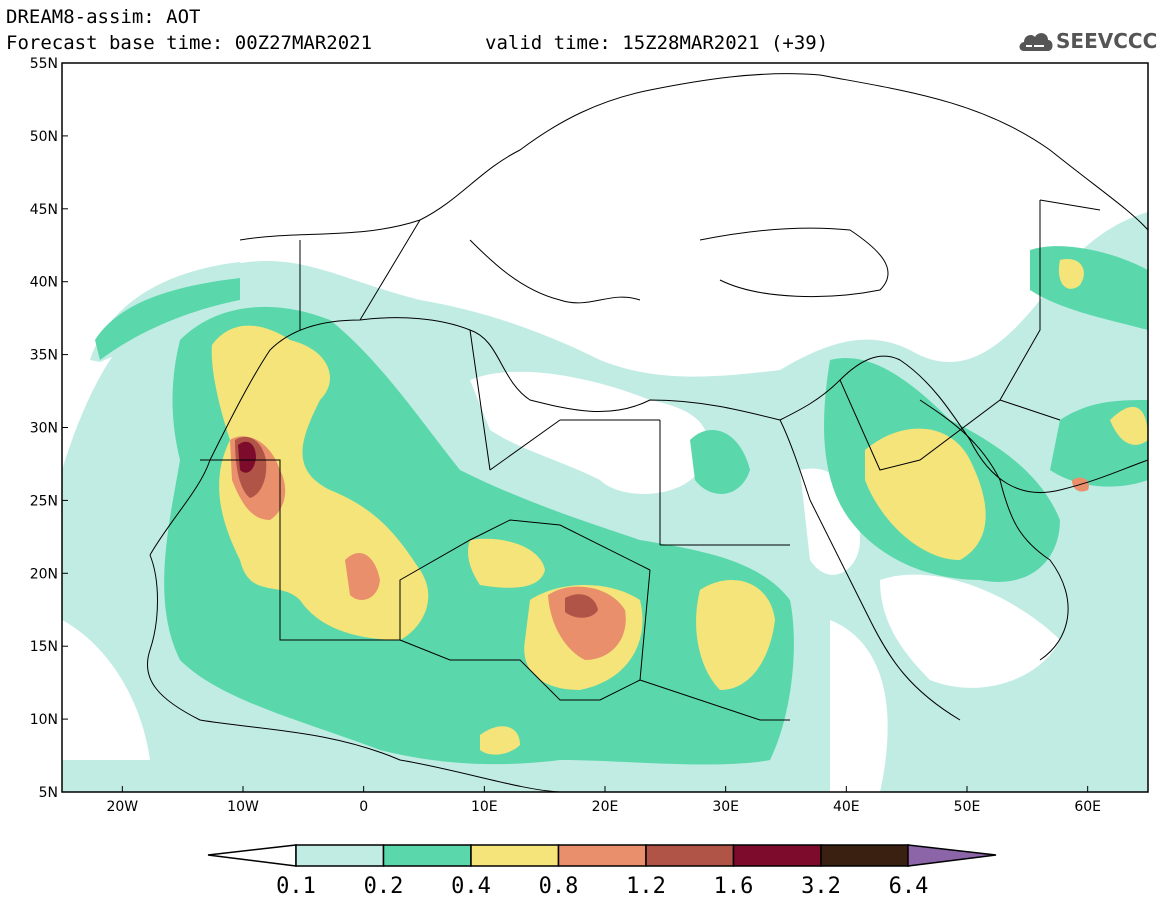 The height and width of the screenshot is (905, 1165). What do you see at coordinates (243, 807) in the screenshot?
I see `lon-tick-label: 10W` at bounding box center [243, 807].